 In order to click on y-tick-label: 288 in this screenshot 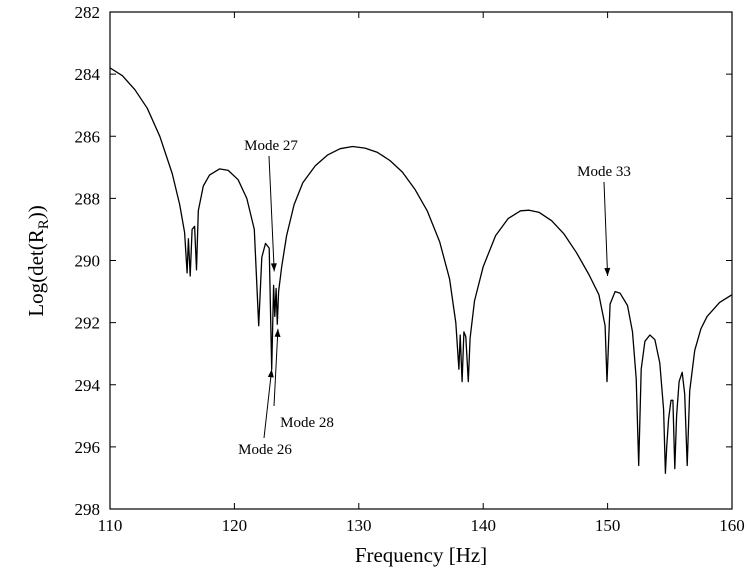, I will do `click(88, 198)`.